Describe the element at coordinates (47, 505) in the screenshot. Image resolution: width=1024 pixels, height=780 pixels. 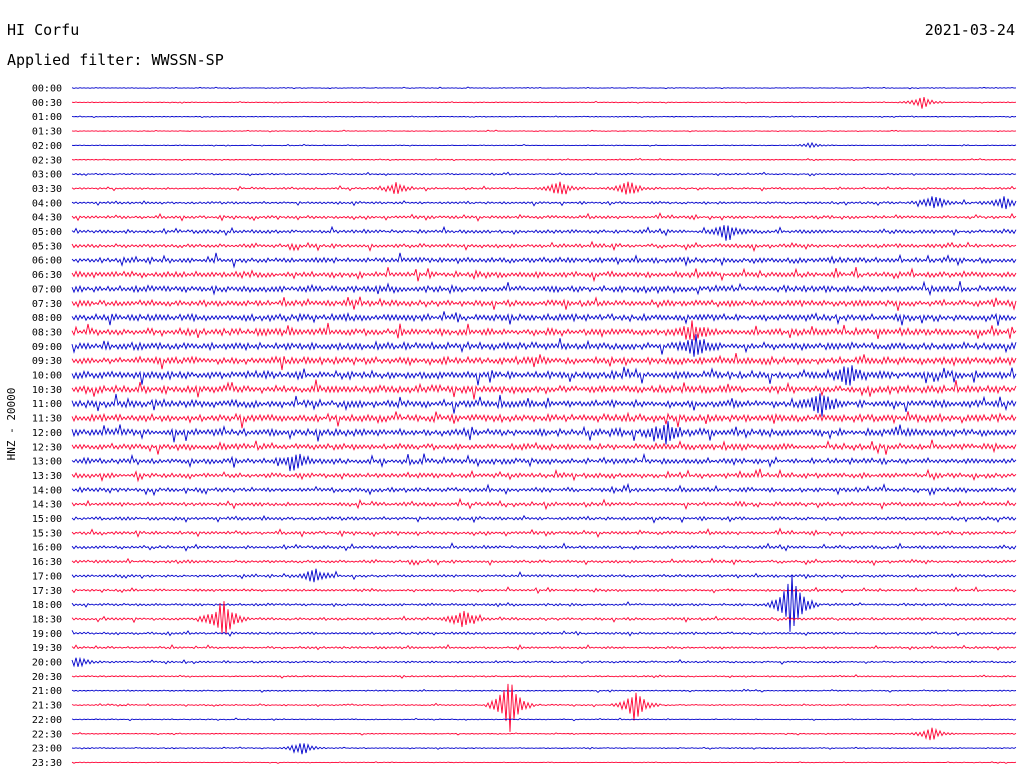
I see `trace-time-label: 14:30` at that location.